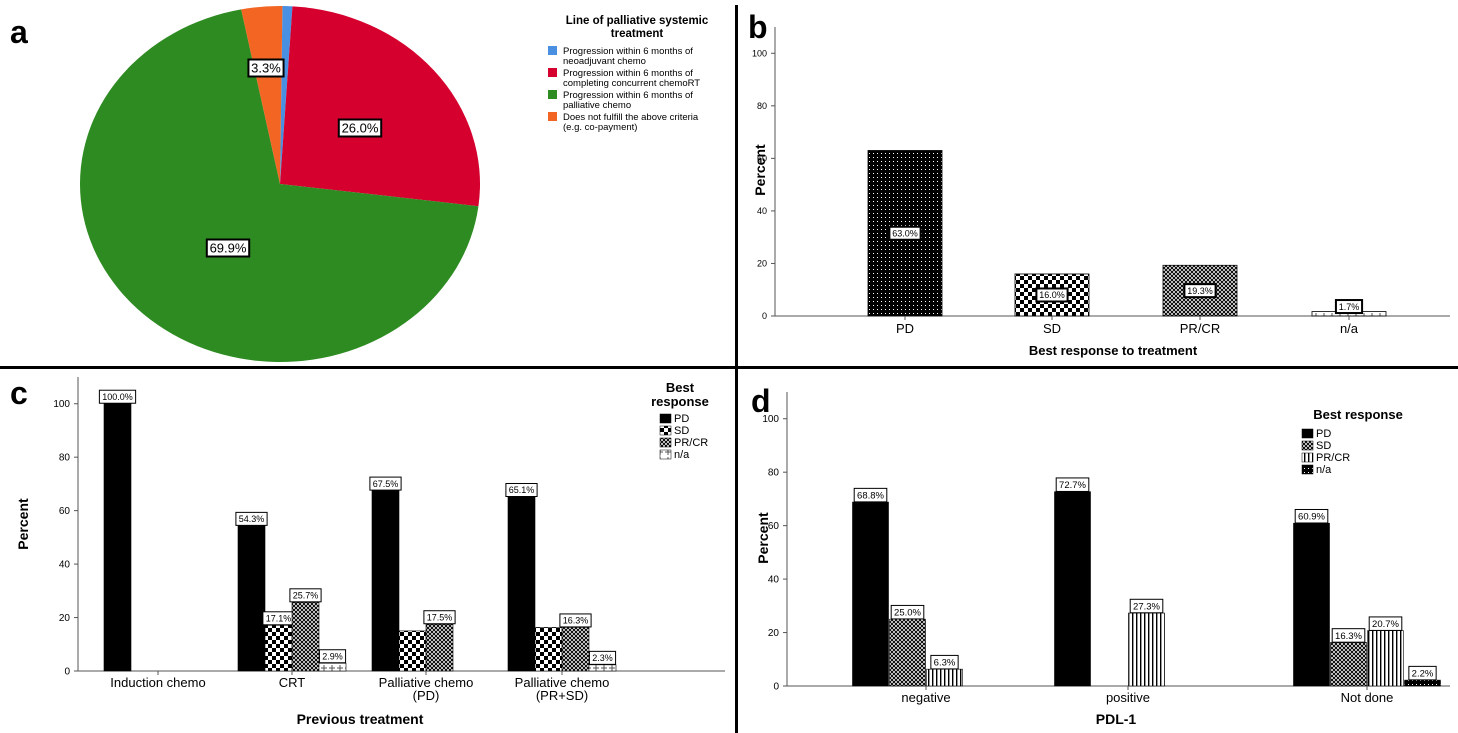 This screenshot has height=733, width=1458. I want to click on y-tick-label: 40, so click(762, 211).